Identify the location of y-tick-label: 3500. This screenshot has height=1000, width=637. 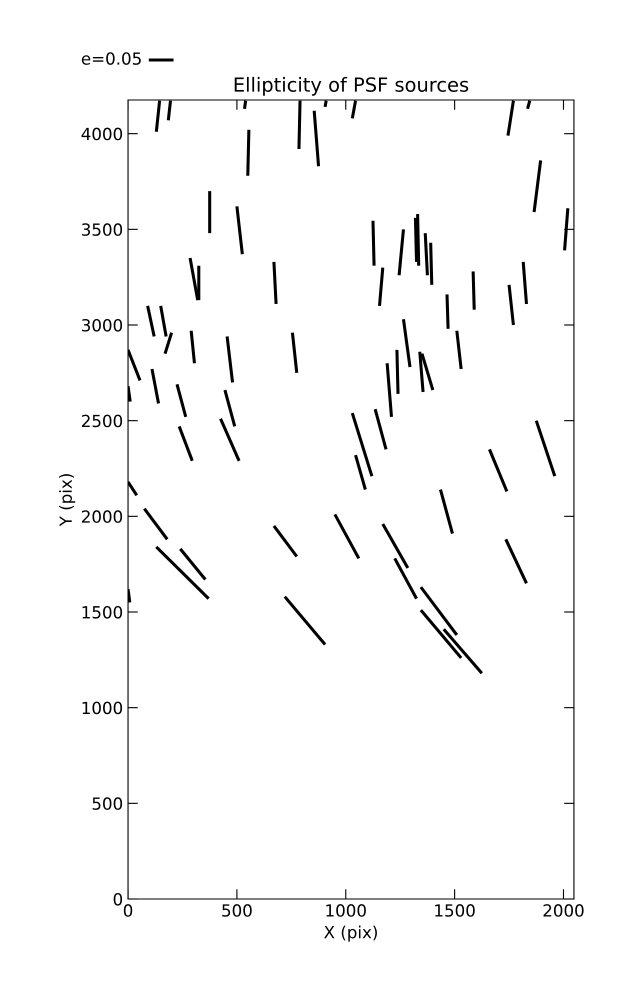
(102, 229).